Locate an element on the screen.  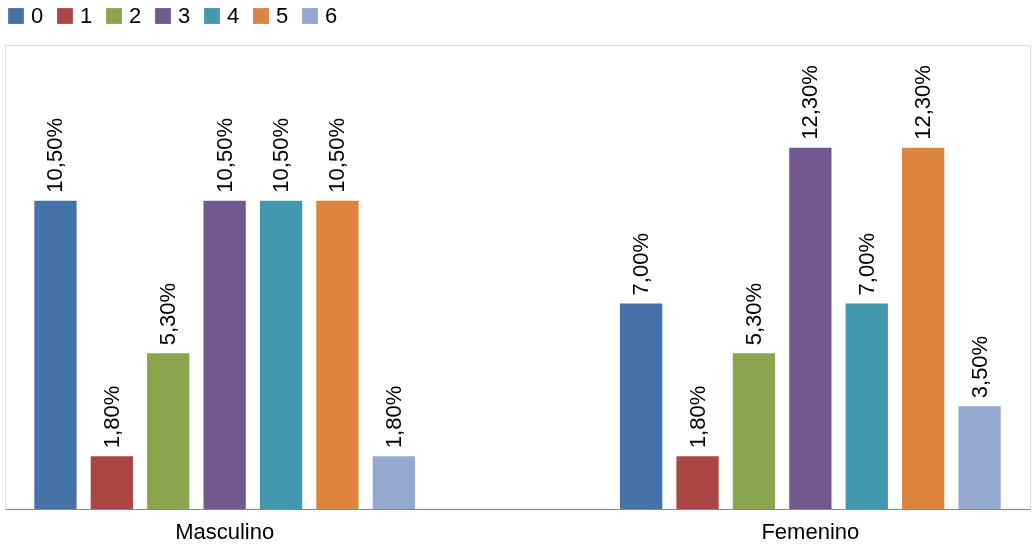
legend-label: 5 is located at coordinates (282, 15).